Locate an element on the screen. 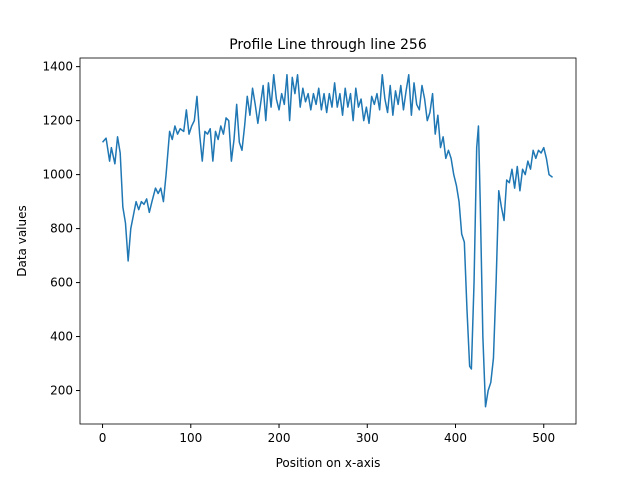  x-axis-label: Position on x-axis is located at coordinates (328, 463).